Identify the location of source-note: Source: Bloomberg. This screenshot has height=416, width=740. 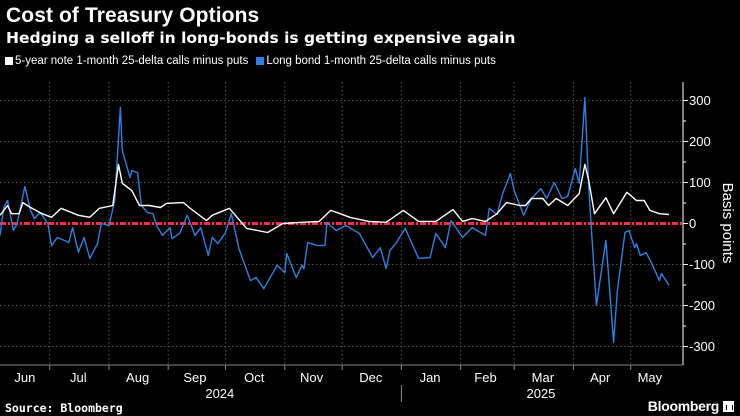
(64, 408).